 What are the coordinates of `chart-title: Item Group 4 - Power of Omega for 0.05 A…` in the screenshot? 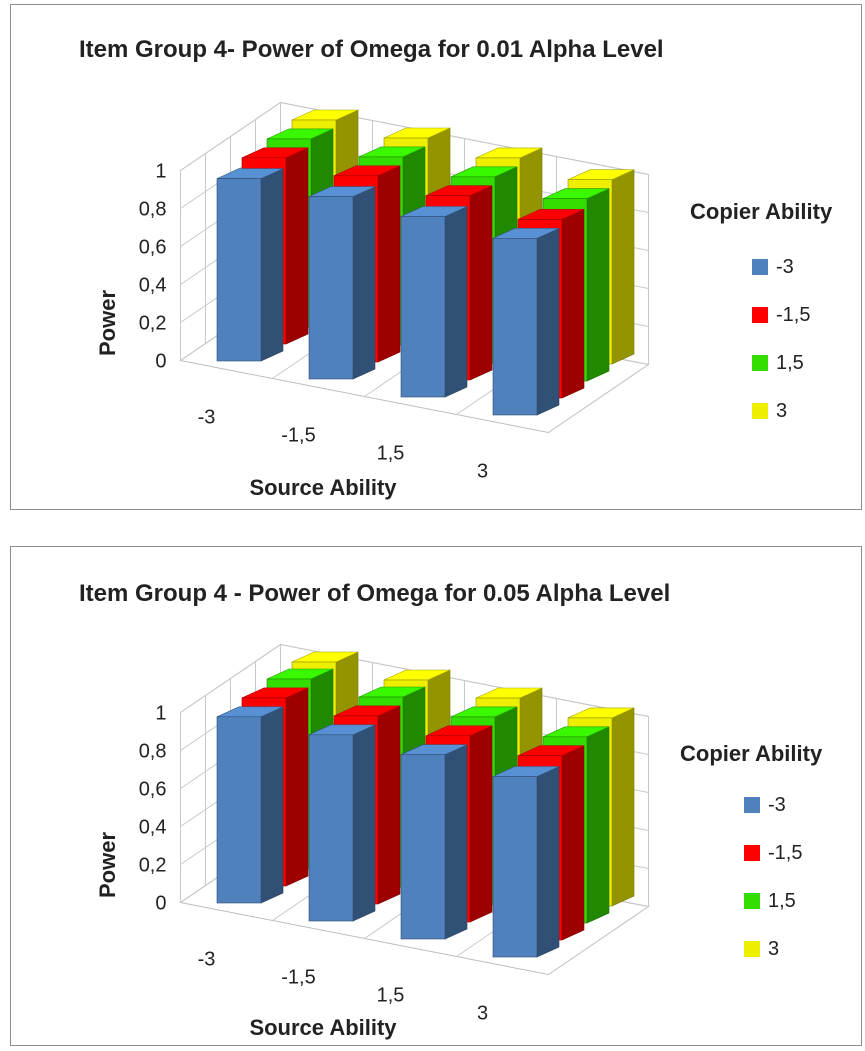 It's located at (374, 593).